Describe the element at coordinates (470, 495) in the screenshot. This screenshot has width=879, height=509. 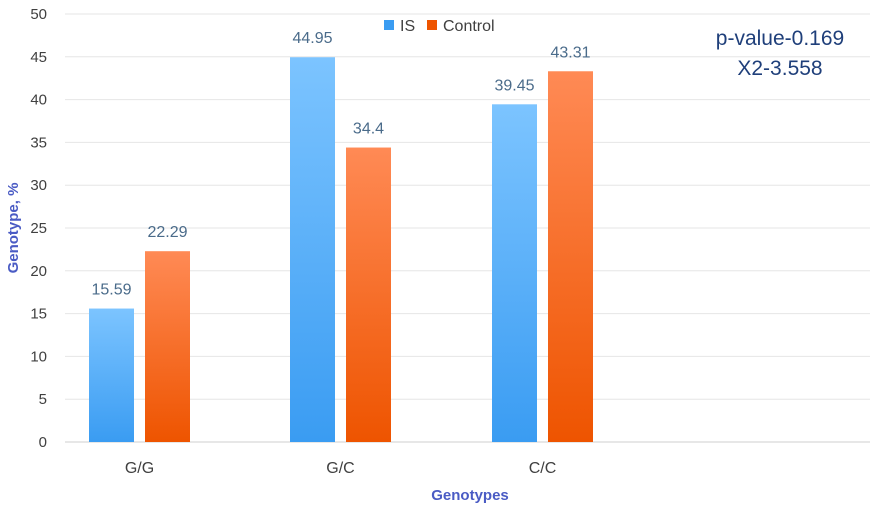
I see `x-axis-title: Genotypes` at that location.